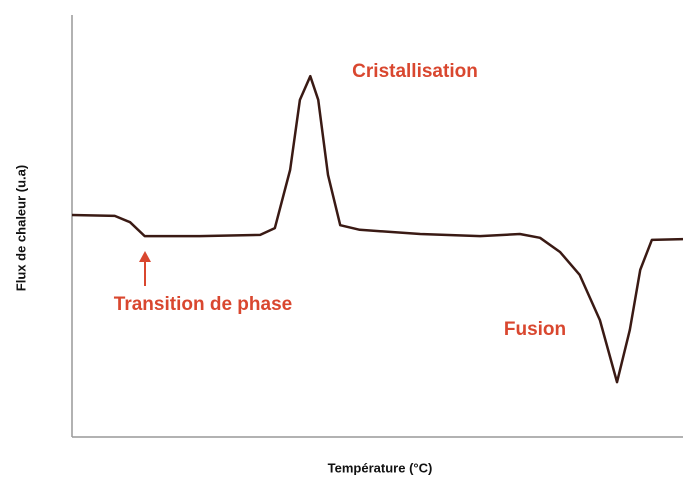 Image resolution: width=683 pixels, height=482 pixels. What do you see at coordinates (145, 256) in the screenshot?
I see `annotation-arrowhead` at bounding box center [145, 256].